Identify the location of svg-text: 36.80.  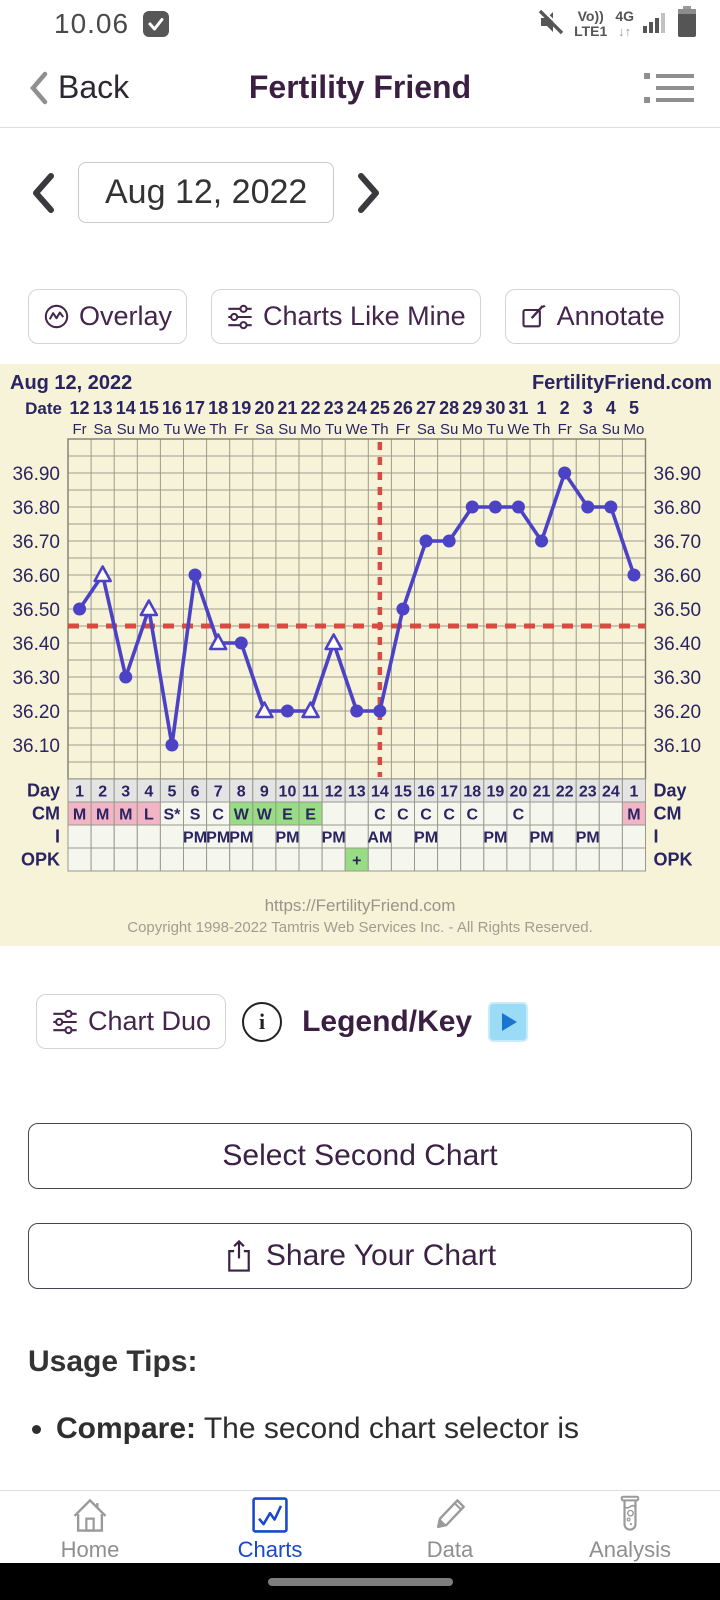
(36, 508).